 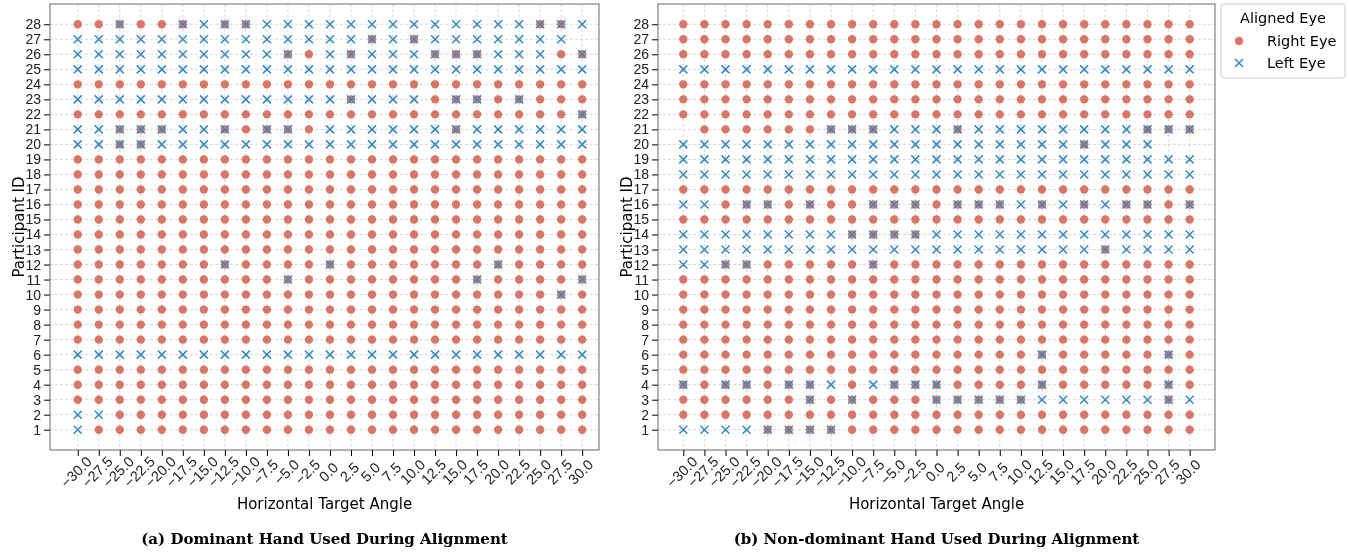 What do you see at coordinates (936, 539) in the screenshot?
I see `text: (b) Non-dominant Hand Used During Alignment` at bounding box center [936, 539].